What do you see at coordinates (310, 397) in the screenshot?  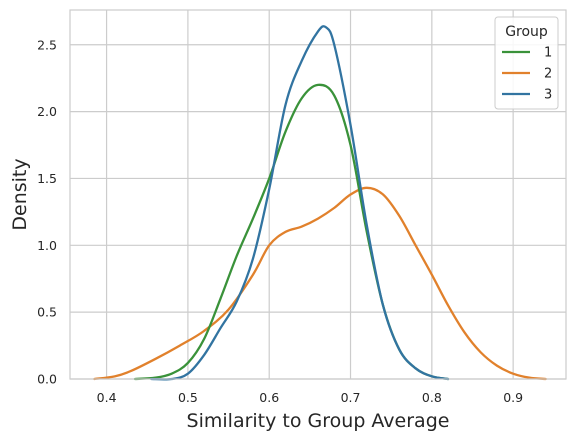 I see `x-tick-labels: 0.4 0.5 0.6 0.7 0.8 0.9` at bounding box center [310, 397].